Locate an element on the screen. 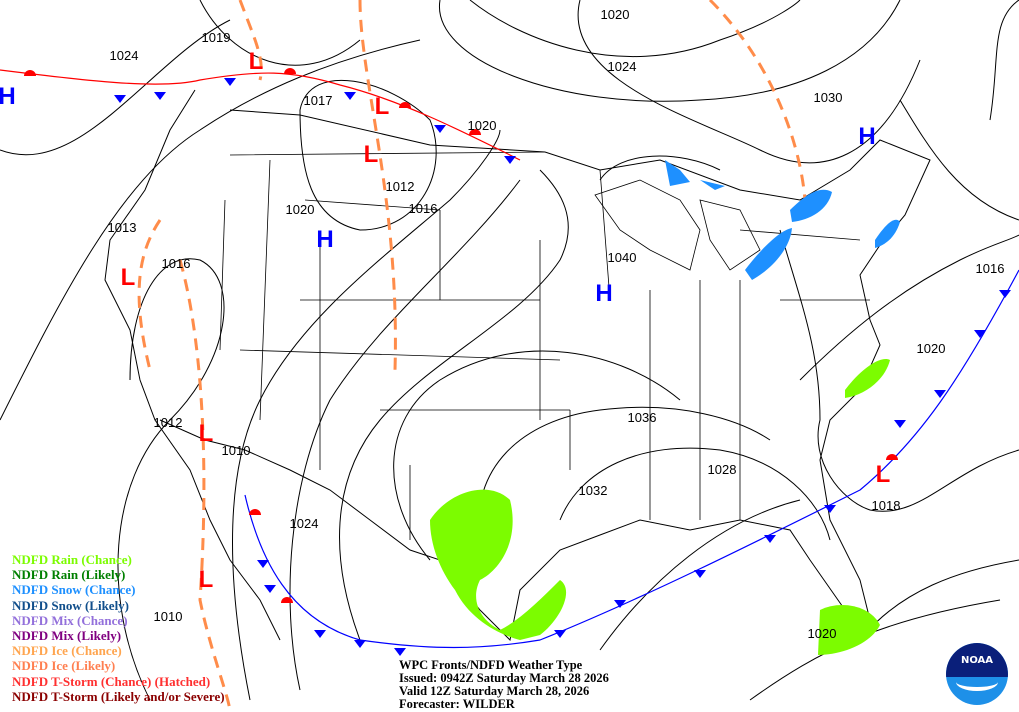 This screenshot has width=1019, height=712. legend-item: NDFD Rain (Likely) is located at coordinates (69, 575).